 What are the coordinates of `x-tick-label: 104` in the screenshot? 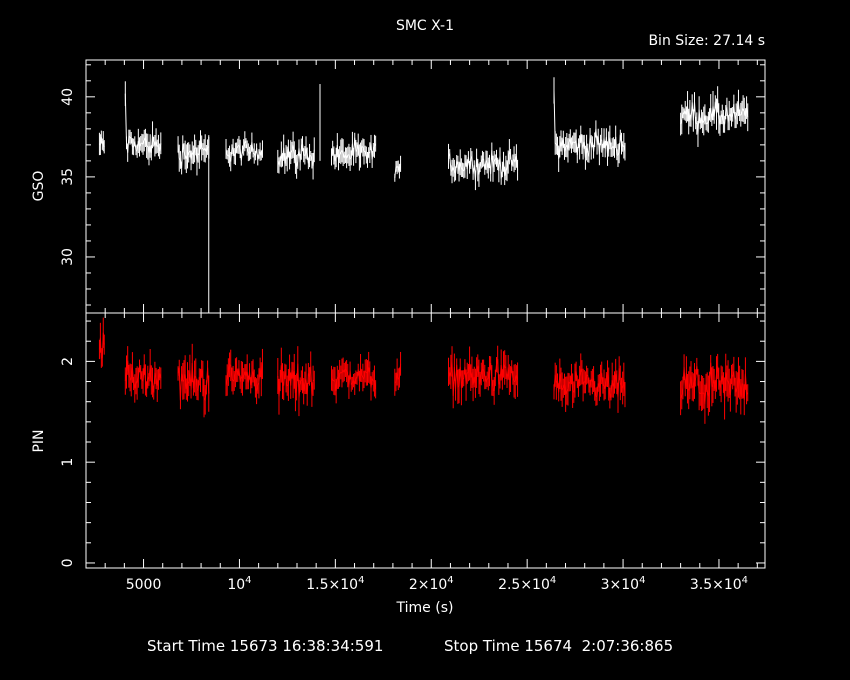 It's located at (239, 584).